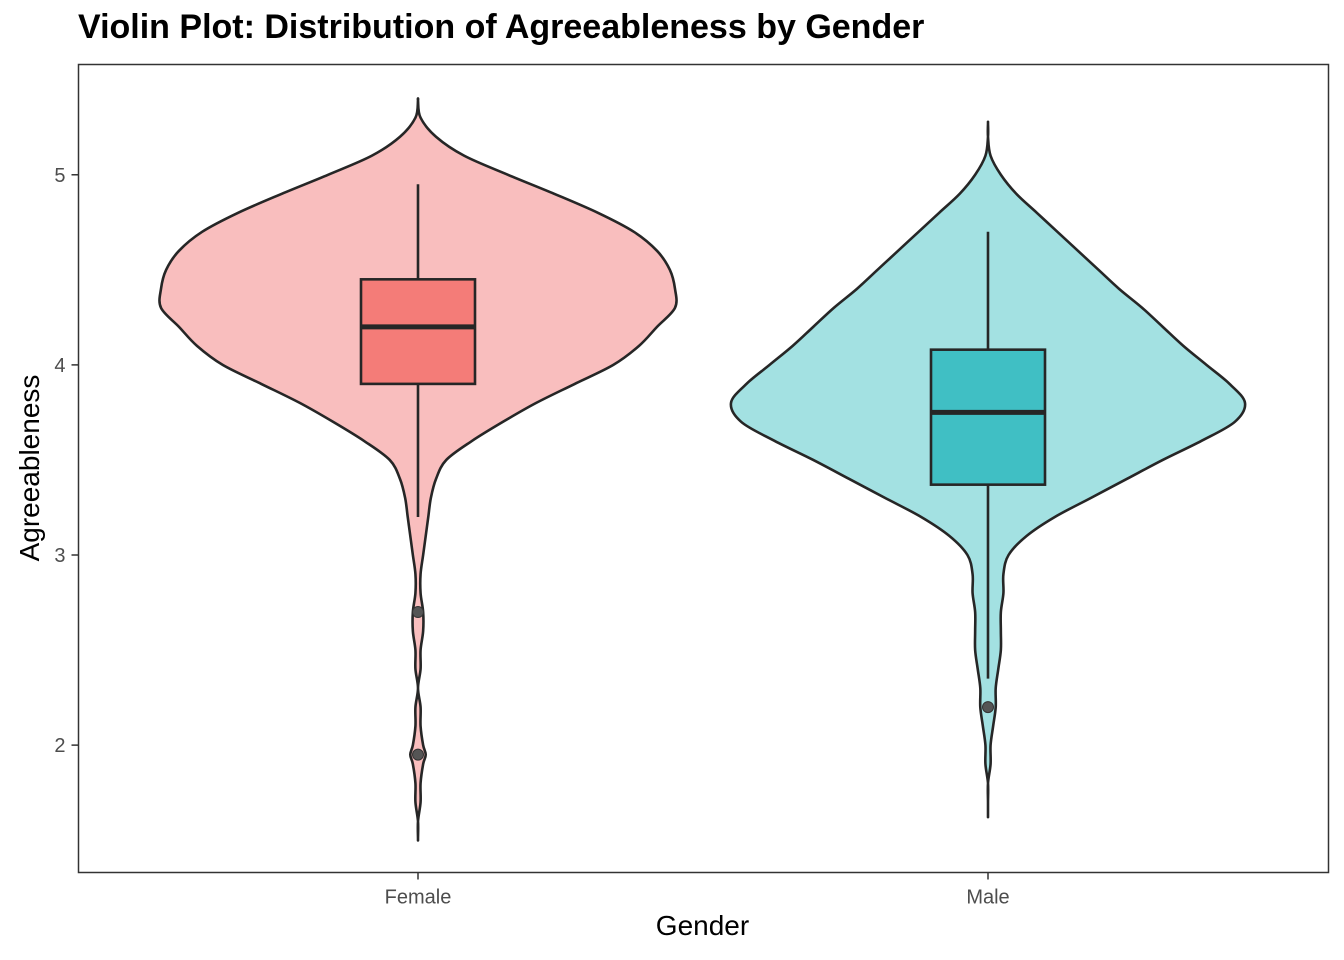 The width and height of the screenshot is (1344, 960). Describe the element at coordinates (59, 556) in the screenshot. I see `y-tick-label: 3` at that location.